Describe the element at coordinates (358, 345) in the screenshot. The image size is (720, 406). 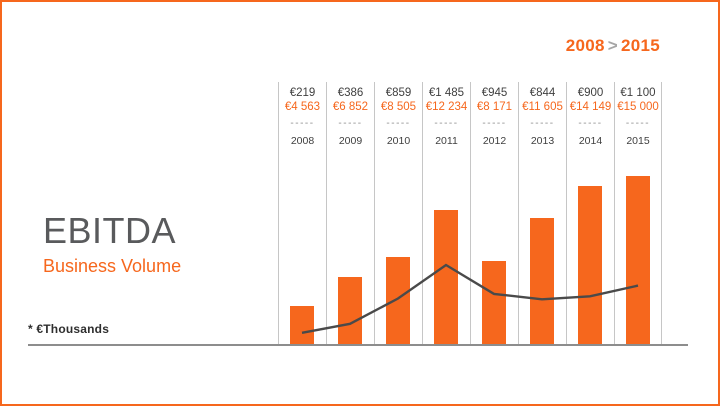
I see `axis-baseline` at that location.